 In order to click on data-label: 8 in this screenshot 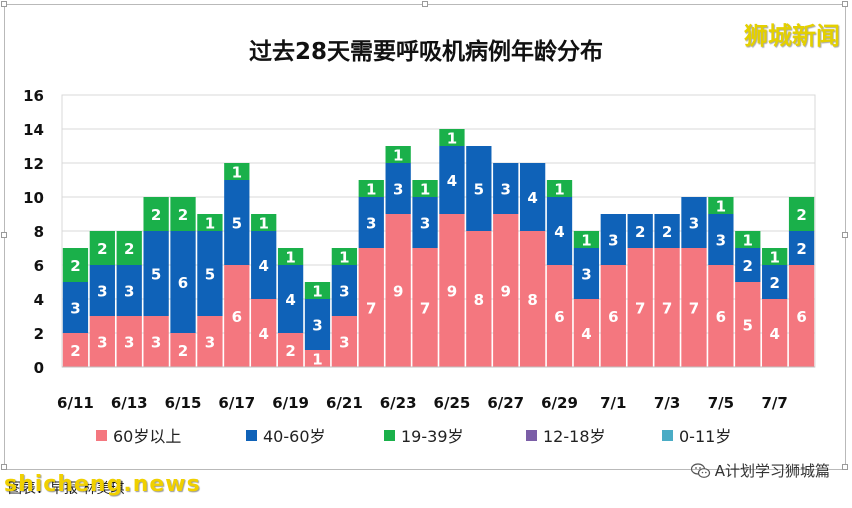, I will do `click(479, 300)`.